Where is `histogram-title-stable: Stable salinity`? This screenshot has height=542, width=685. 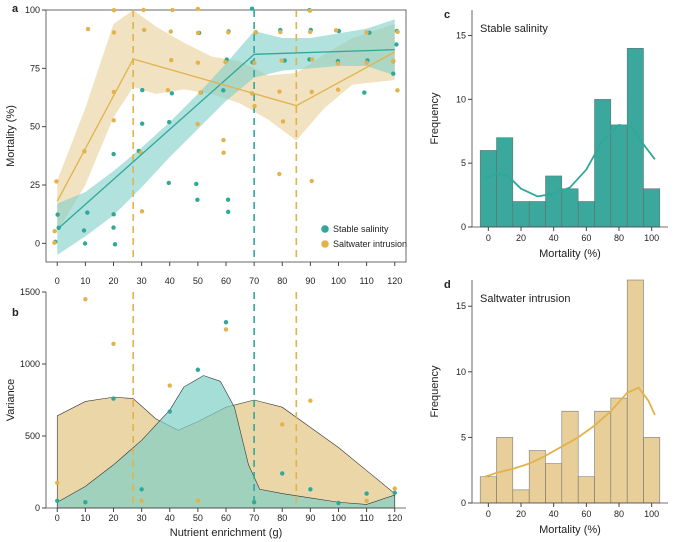
histogram-title-stable: Stable salinity is located at coordinates (514, 29).